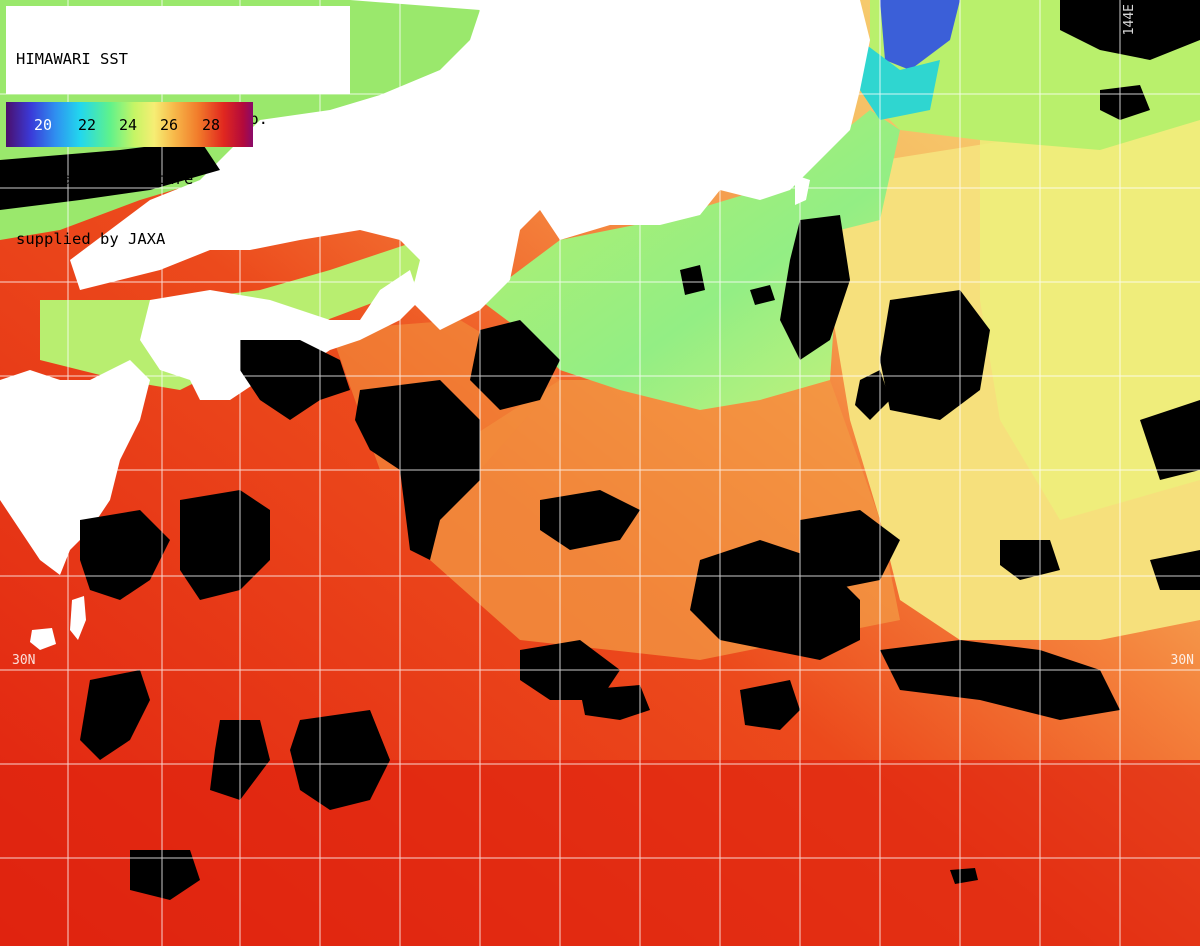 This screenshot has height=946, width=1200. Describe the element at coordinates (43, 639) in the screenshot. I see `land-yakushima` at that location.